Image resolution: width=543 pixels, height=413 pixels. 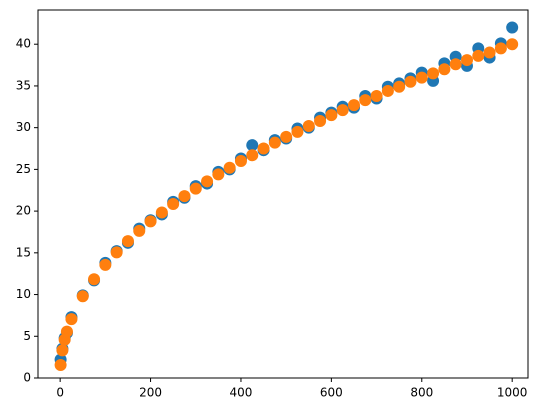 What do you see at coordinates (23, 85) in the screenshot?
I see `y-tick-label: 35` at bounding box center [23, 85].